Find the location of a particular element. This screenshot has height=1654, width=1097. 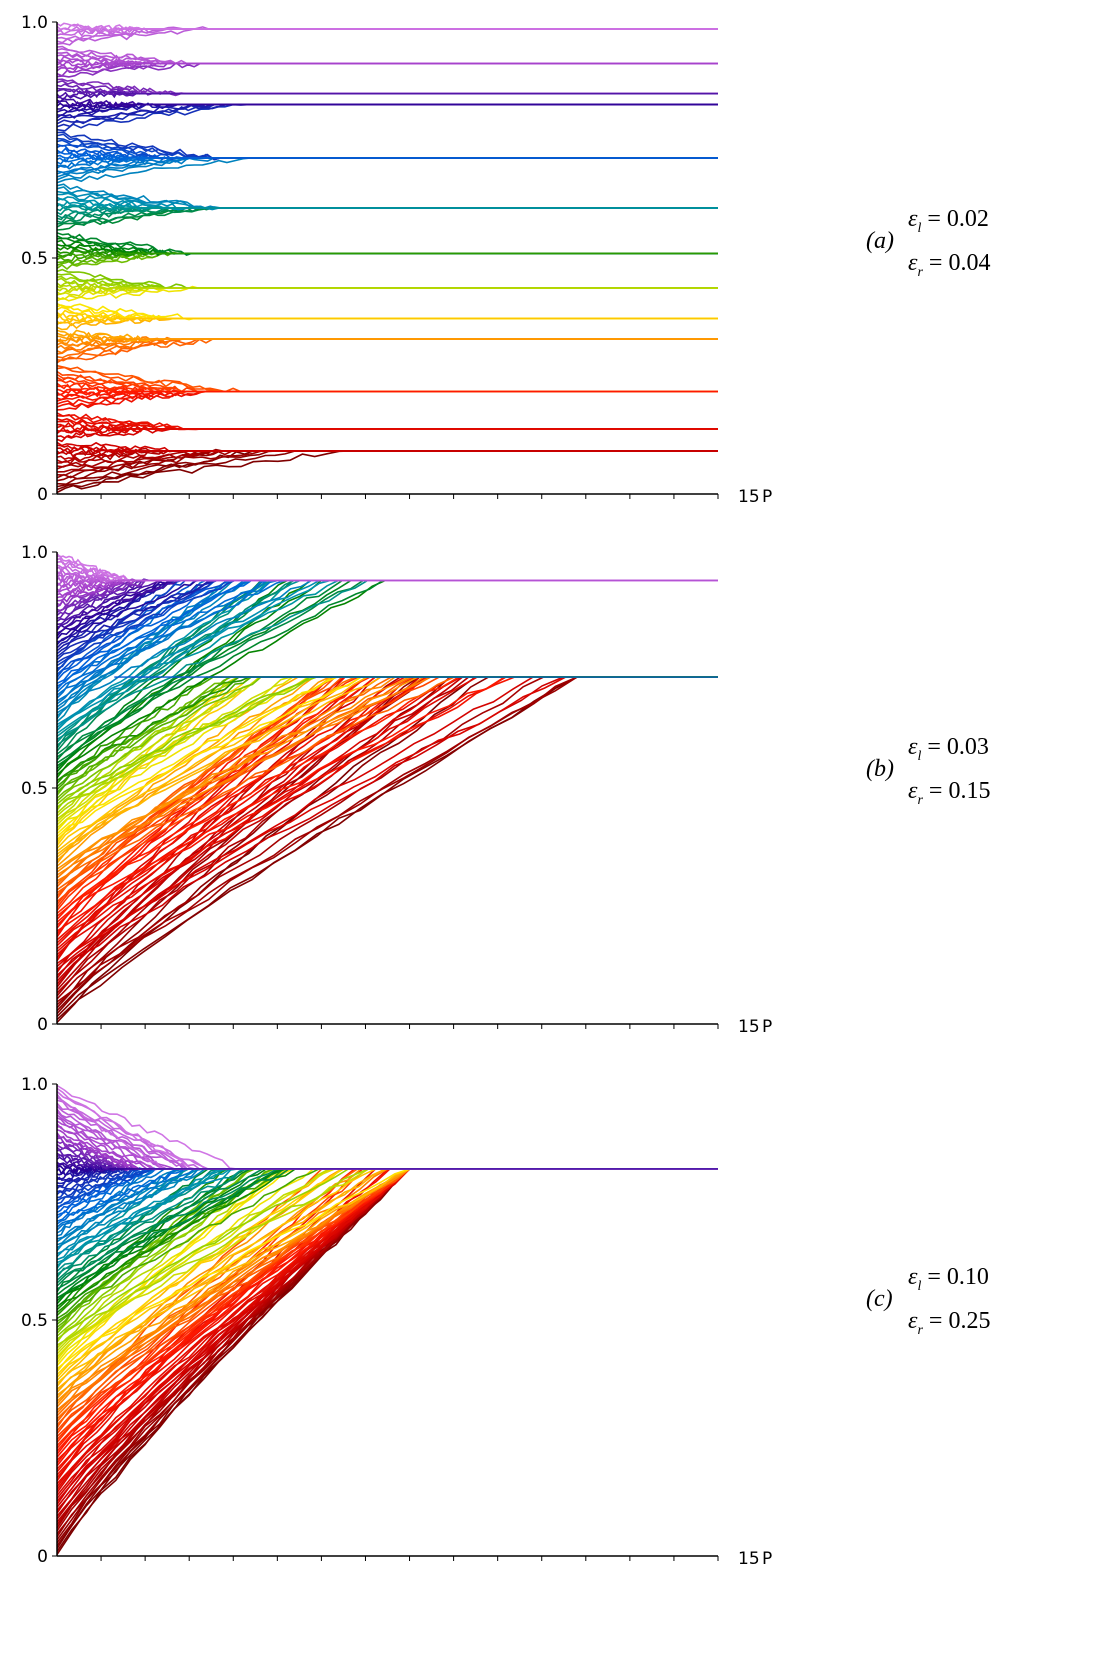

epsilon-right-label: εr = 0.04 is located at coordinates (949, 265).